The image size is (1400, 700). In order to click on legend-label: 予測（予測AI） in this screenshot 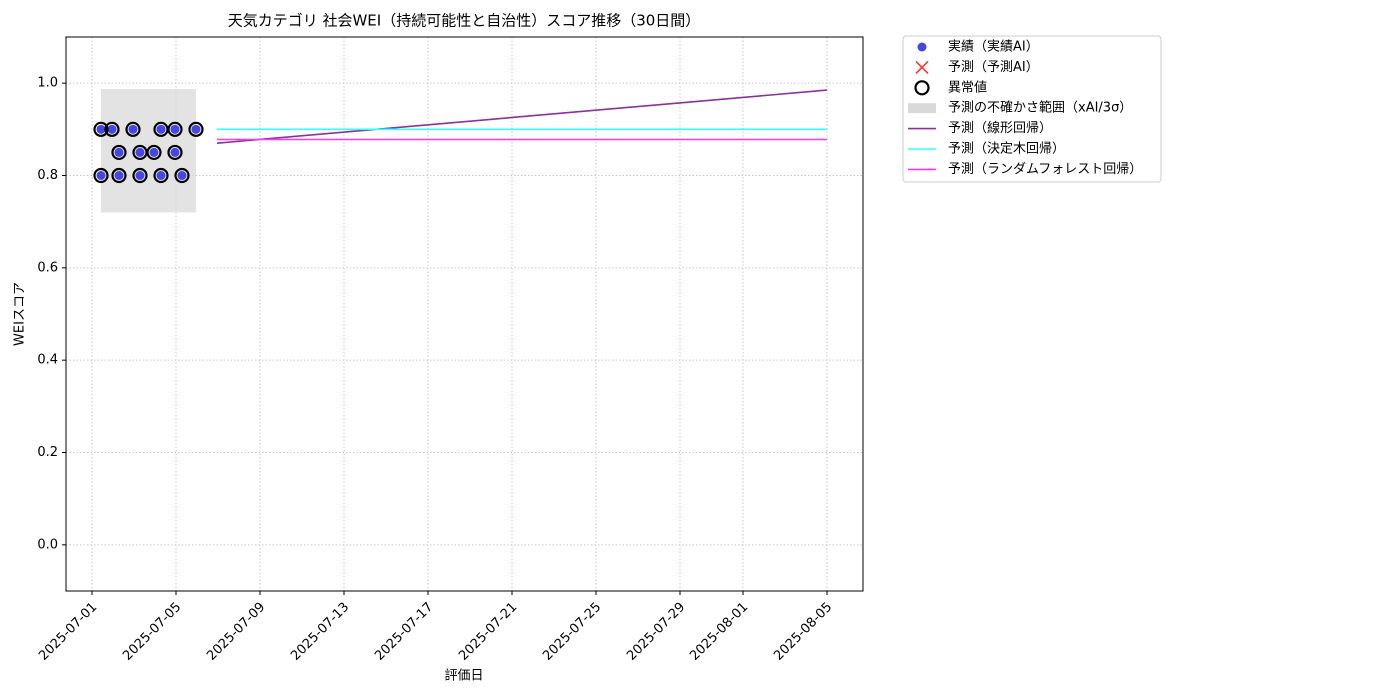, I will do `click(993, 67)`.